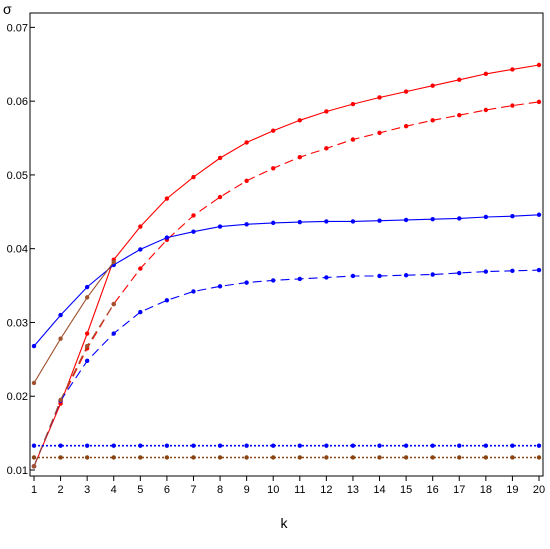  I want to click on x-tick-label: 4, so click(114, 490).